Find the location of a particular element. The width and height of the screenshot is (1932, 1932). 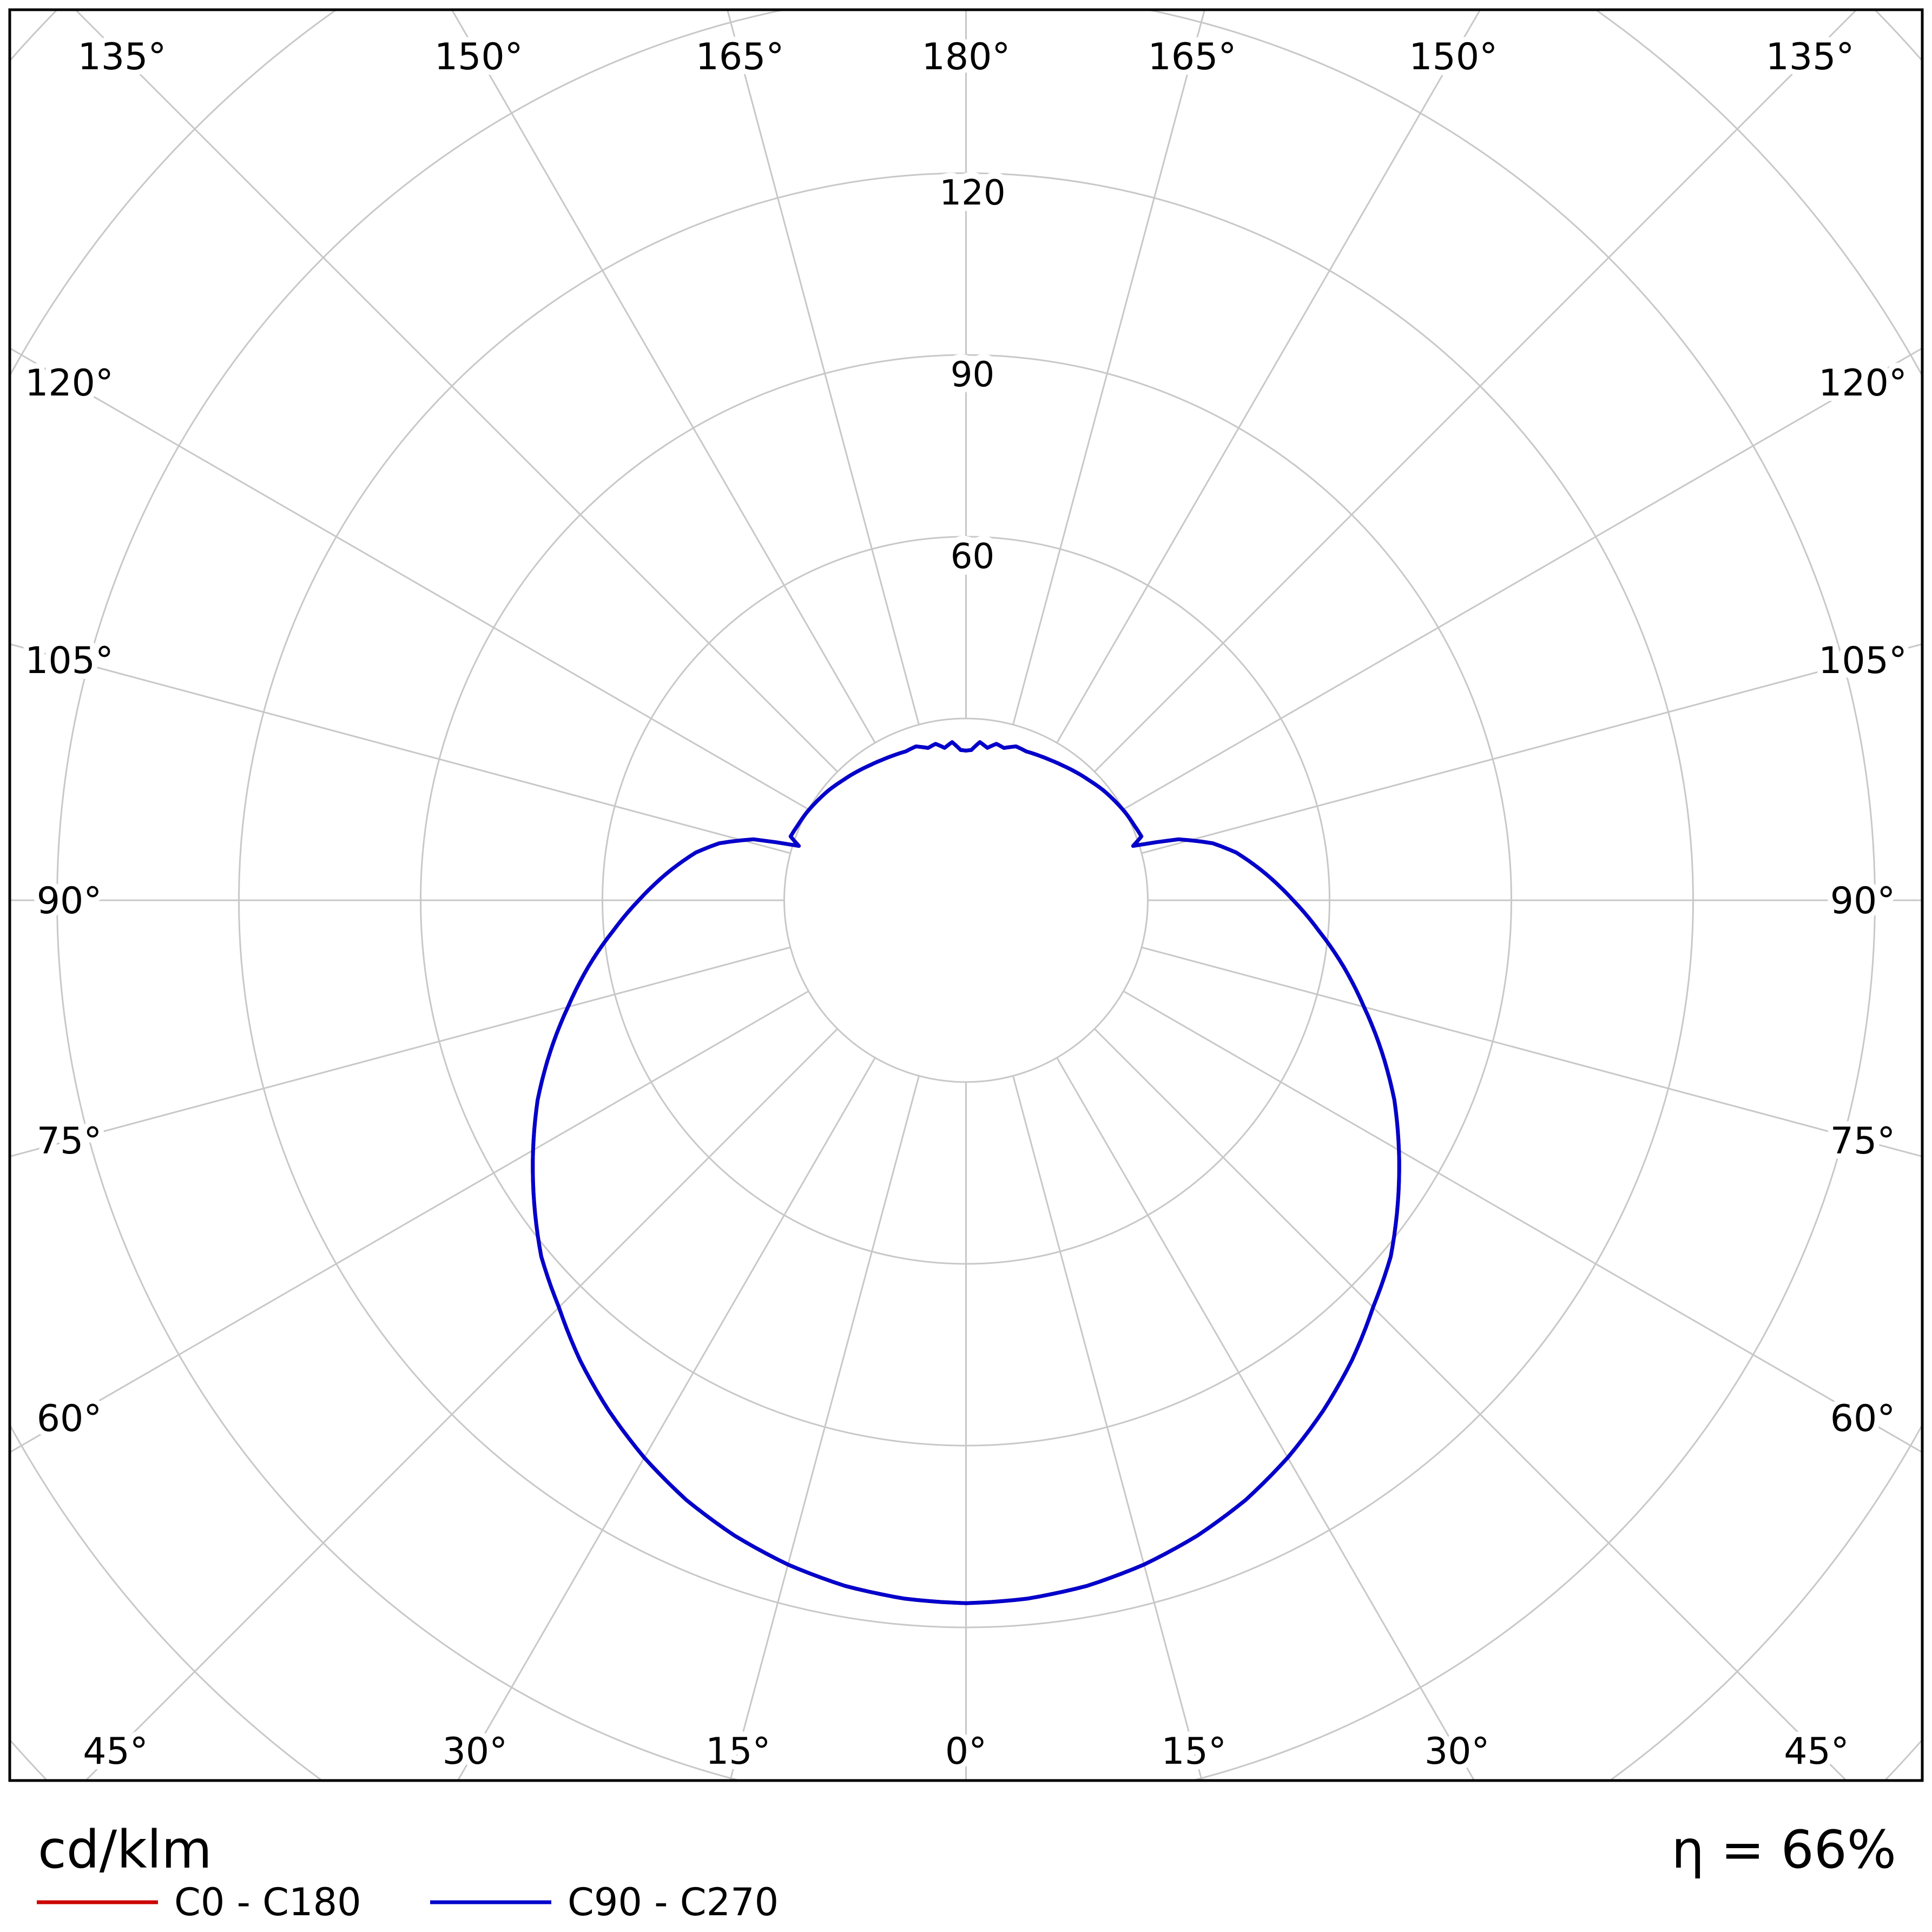

angle-label-15-left: 15° is located at coordinates (738, 1752).